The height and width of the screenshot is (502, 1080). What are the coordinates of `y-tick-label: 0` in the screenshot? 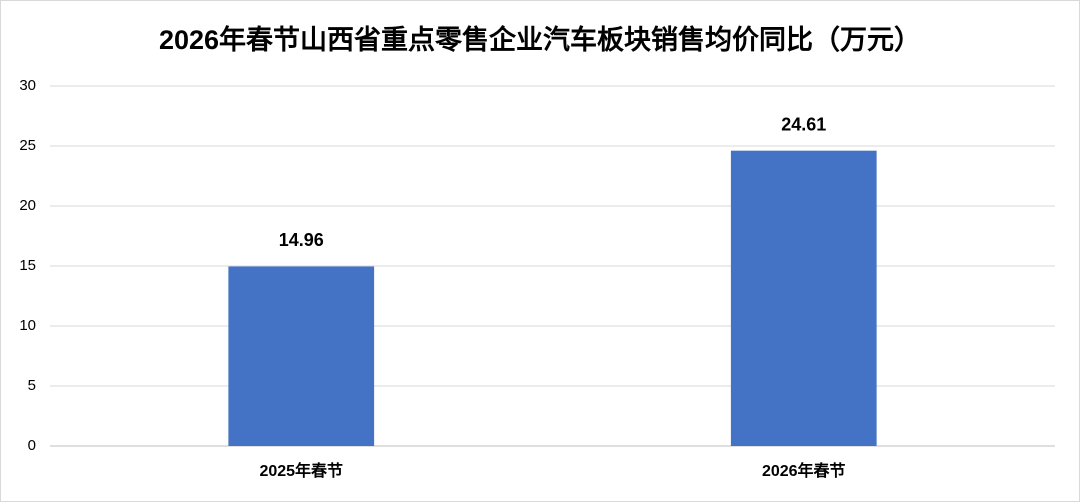 It's located at (32, 445).